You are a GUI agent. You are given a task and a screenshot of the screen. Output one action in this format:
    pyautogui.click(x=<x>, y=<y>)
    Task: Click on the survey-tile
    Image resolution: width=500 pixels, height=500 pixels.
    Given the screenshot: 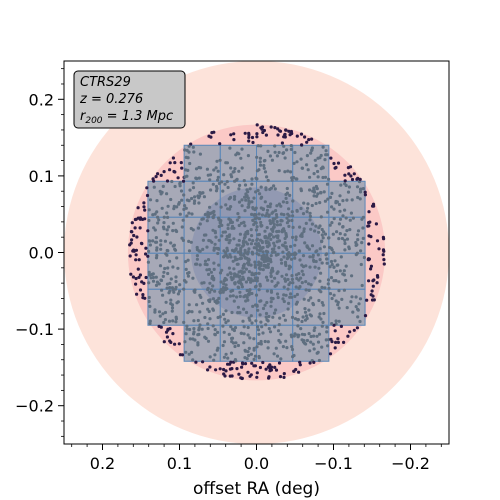 What is the action you would take?
    pyautogui.click(x=347, y=271)
    